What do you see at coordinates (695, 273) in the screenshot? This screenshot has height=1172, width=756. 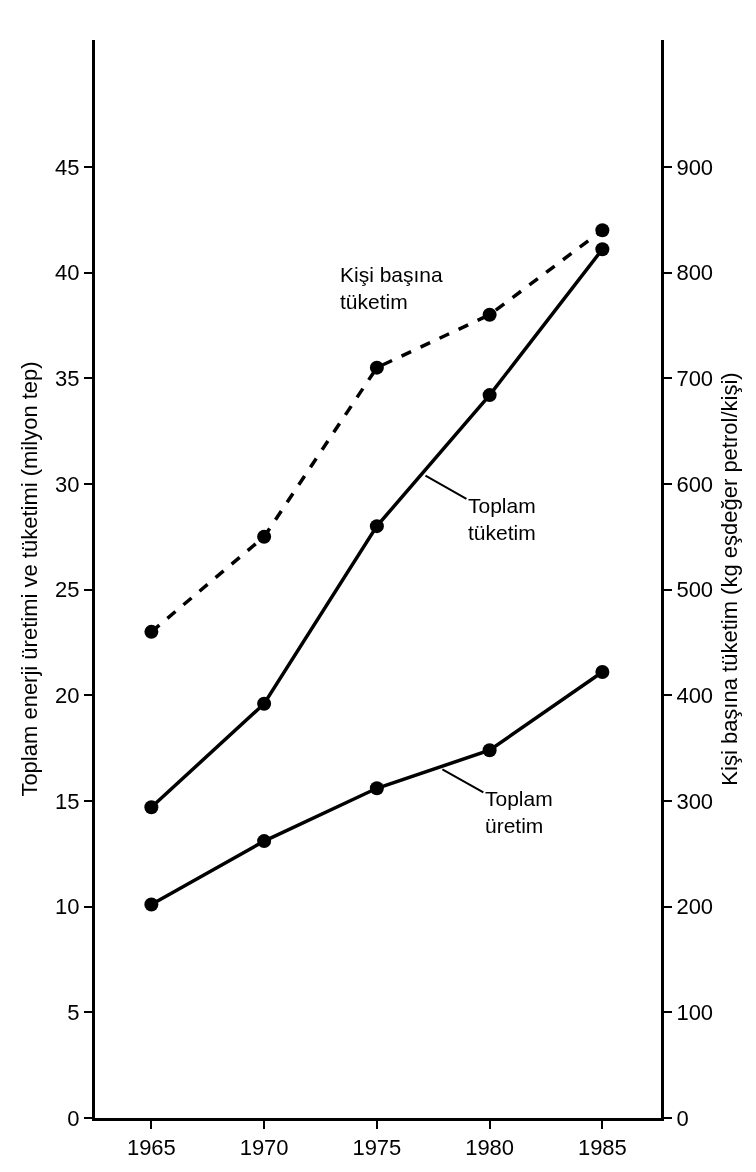 I see `y2-tick-label: 800` at bounding box center [695, 273].